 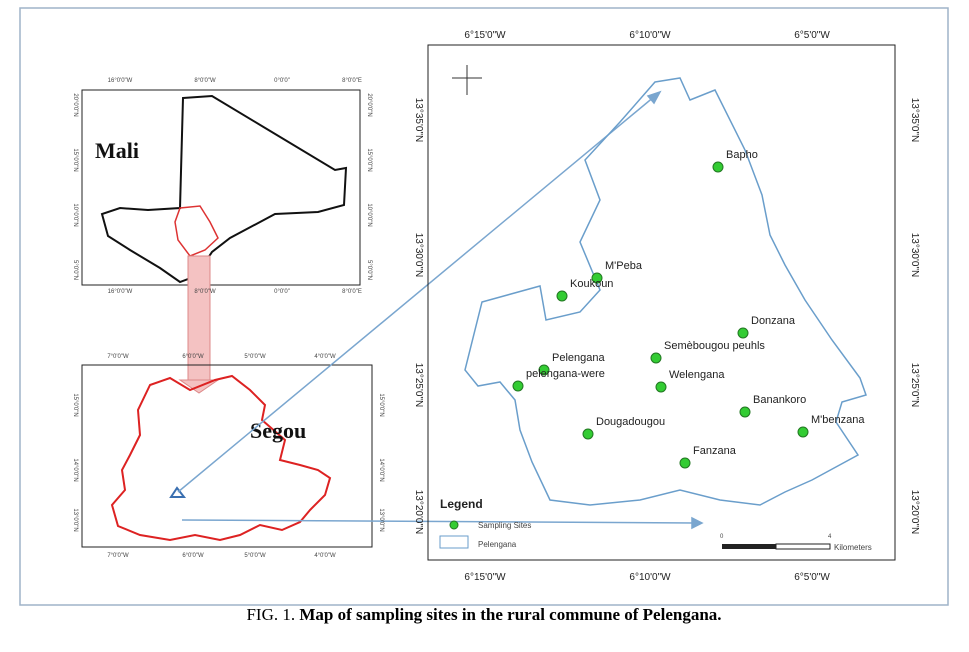 I want to click on link-arrow, so click(x=199, y=318).